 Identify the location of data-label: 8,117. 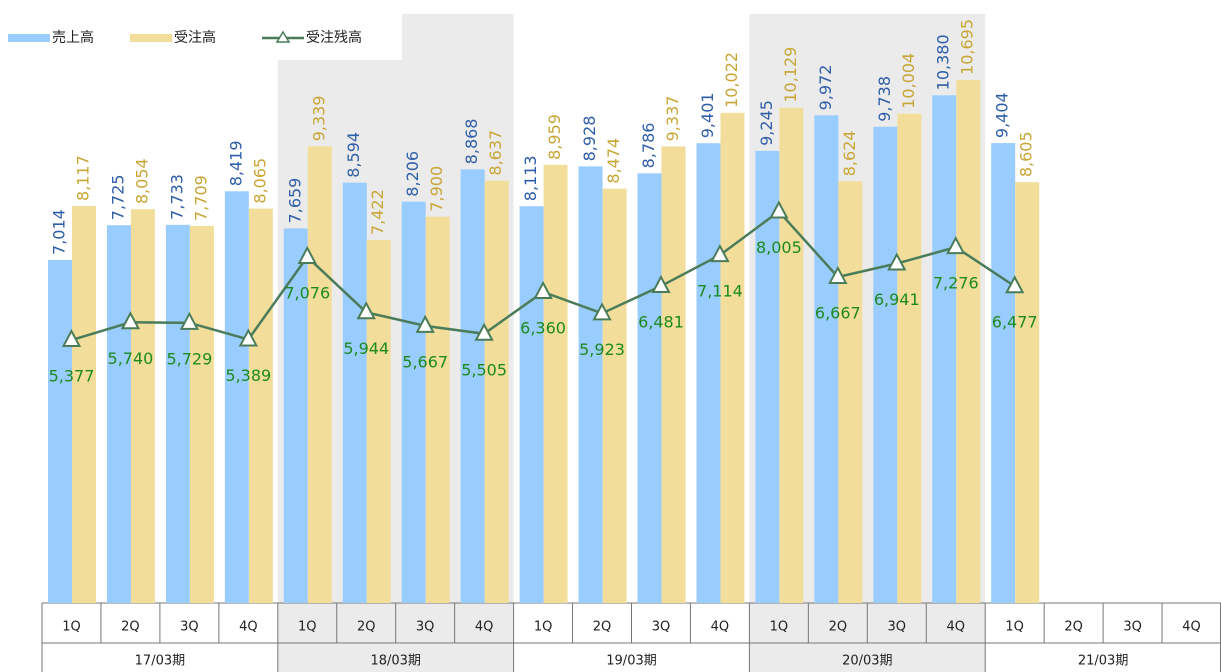
(83, 178).